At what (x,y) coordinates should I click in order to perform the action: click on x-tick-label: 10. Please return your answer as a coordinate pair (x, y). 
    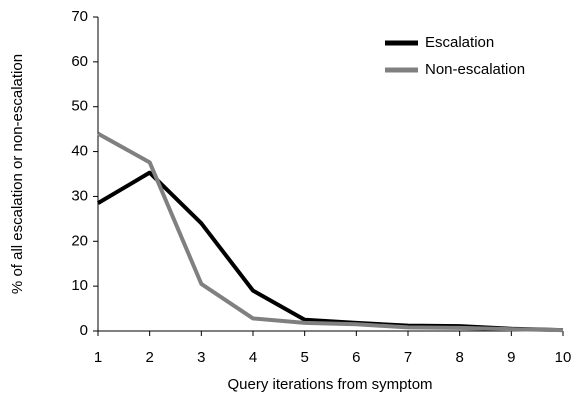
    Looking at the image, I should click on (563, 357).